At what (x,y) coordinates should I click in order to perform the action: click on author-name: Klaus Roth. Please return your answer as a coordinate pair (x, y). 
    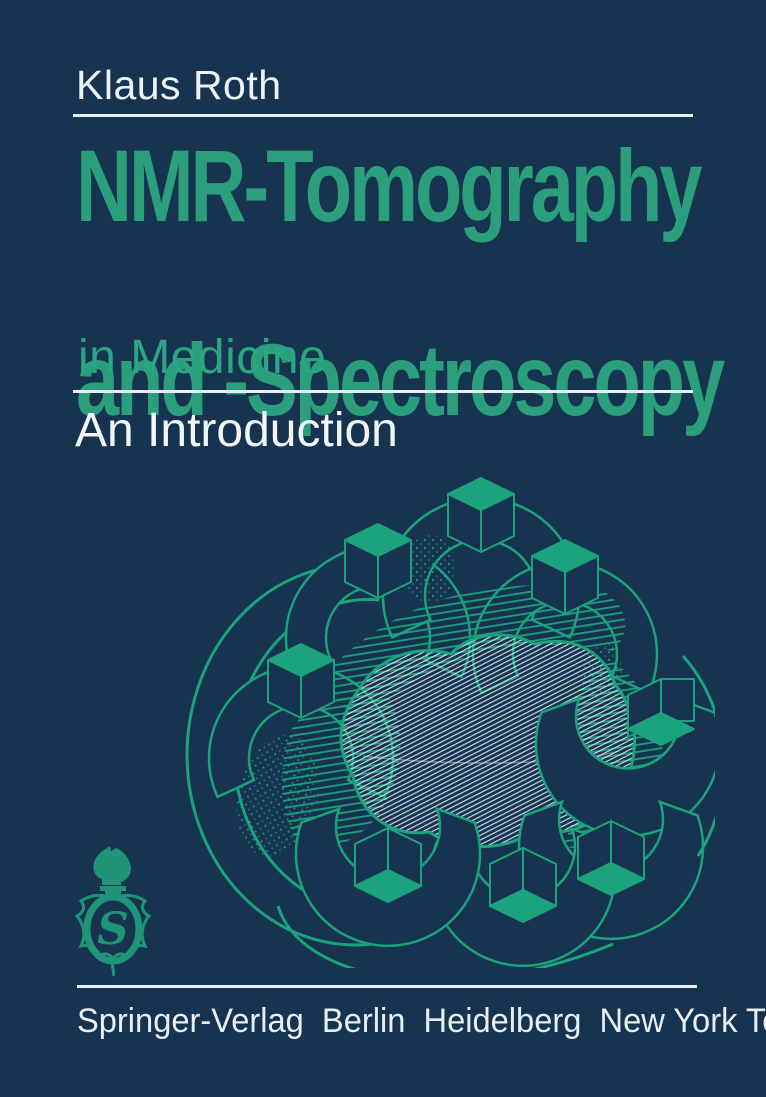
    Looking at the image, I should click on (179, 85).